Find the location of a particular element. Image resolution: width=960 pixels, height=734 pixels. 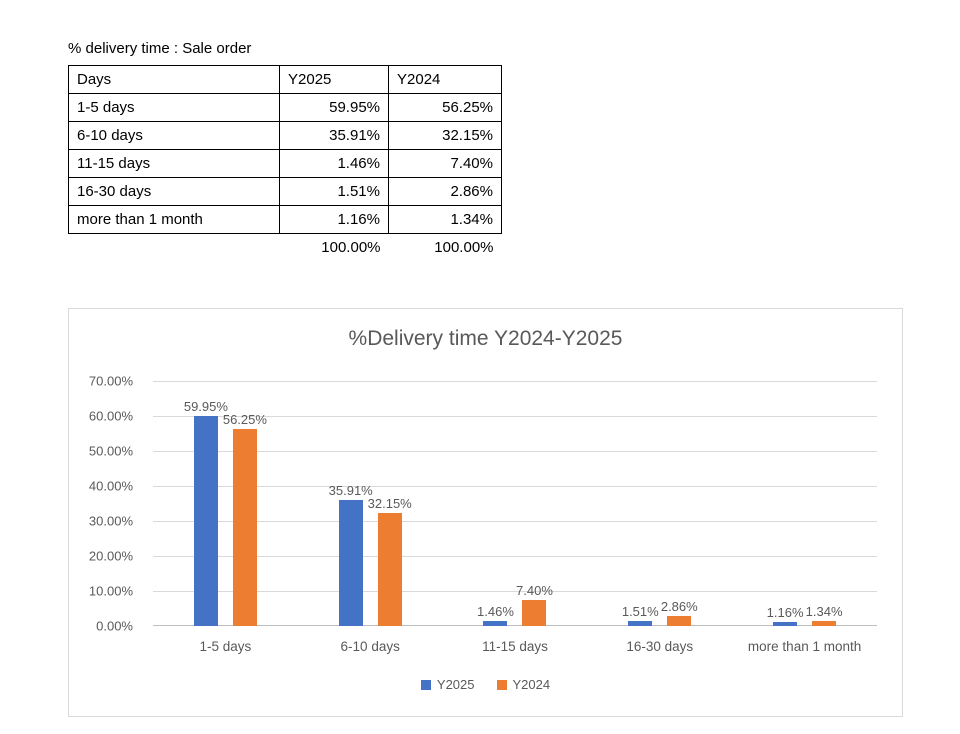

data-label: 56.25% is located at coordinates (244, 420).